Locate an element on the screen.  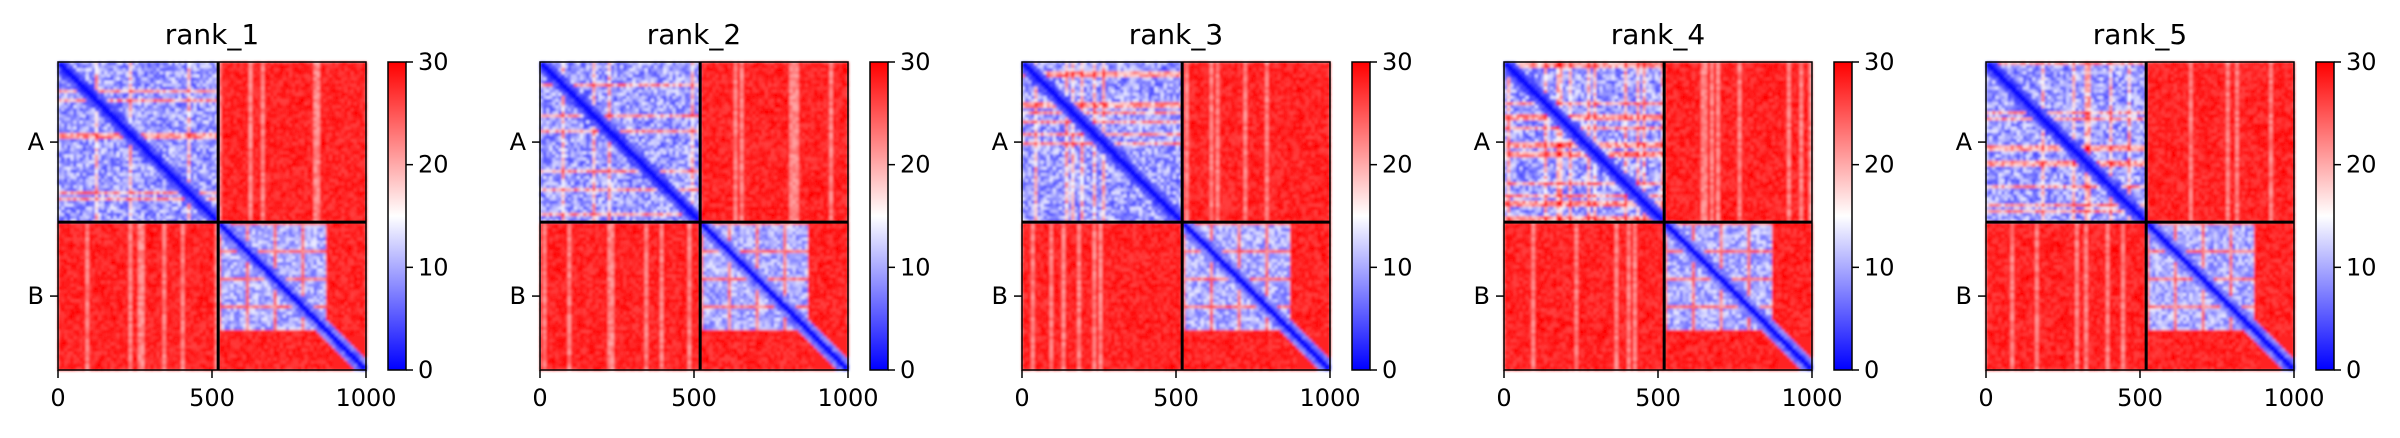
heatmap-cells is located at coordinates (212, 216).